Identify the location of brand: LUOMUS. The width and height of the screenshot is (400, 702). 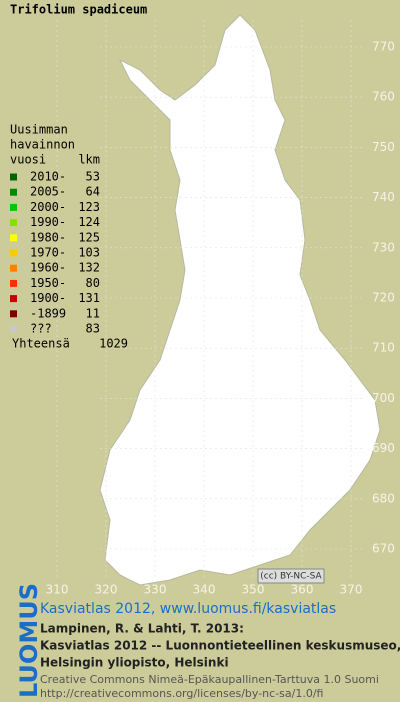
(29, 640).